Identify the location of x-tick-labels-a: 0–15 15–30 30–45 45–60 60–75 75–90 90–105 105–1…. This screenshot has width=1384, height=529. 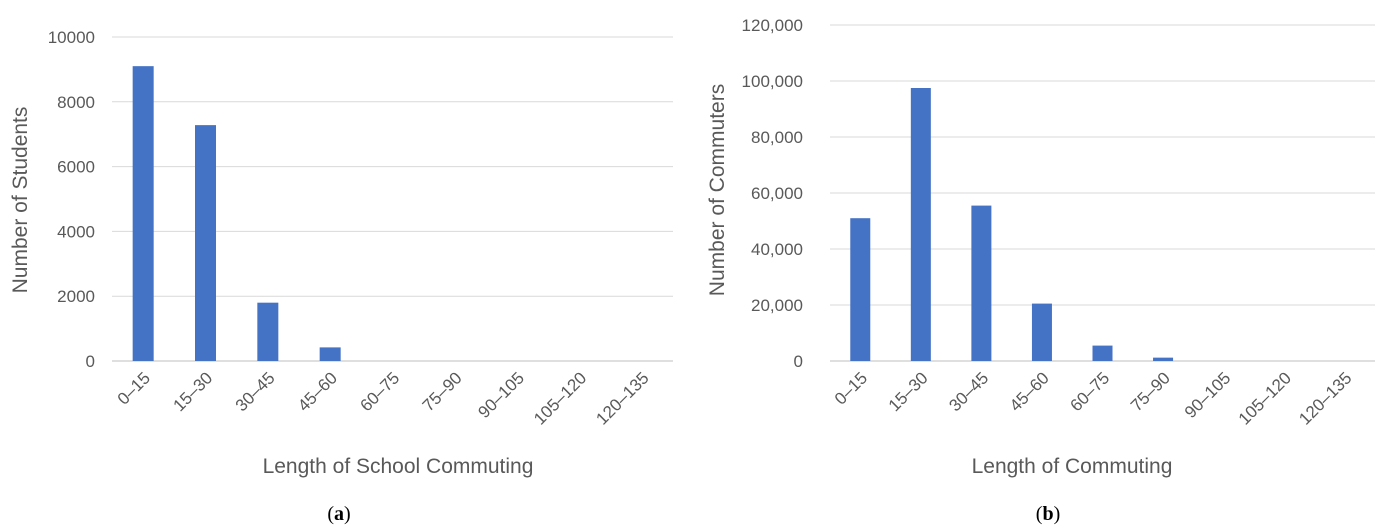
(383, 398).